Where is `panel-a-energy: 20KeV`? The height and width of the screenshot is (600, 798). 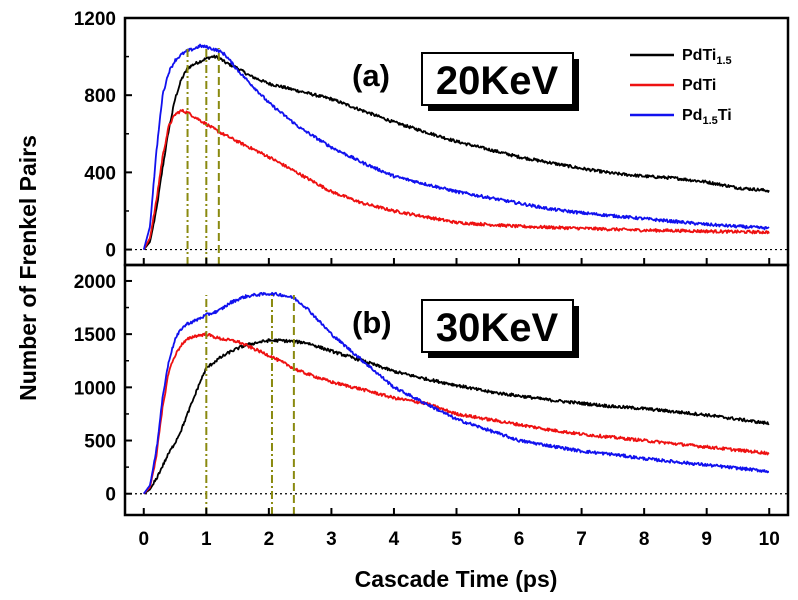
panel-a-energy: 20KeV is located at coordinates (497, 81).